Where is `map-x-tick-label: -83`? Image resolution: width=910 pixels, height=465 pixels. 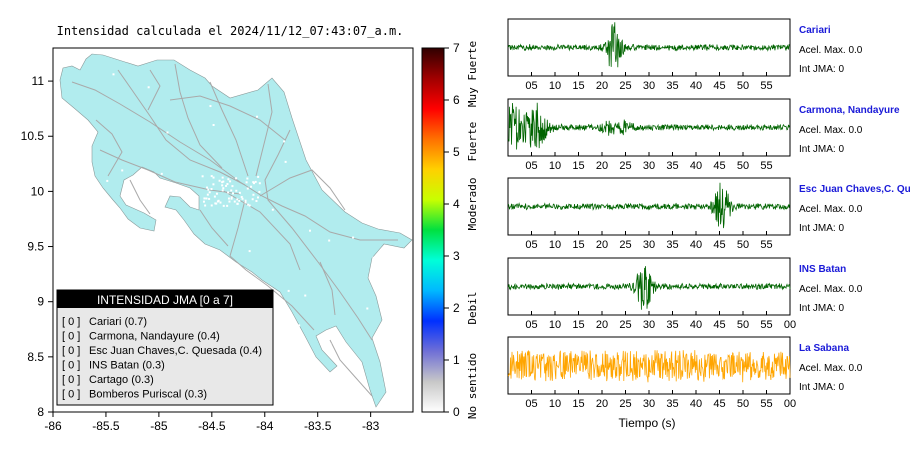
map-x-tick-label: -83 is located at coordinates (371, 426).